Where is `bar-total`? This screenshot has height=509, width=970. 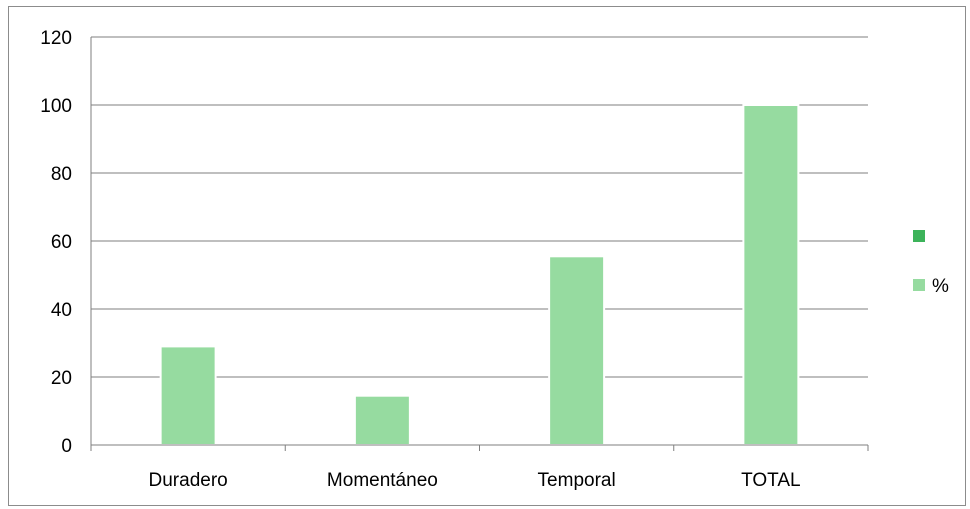
bar-total is located at coordinates (771, 275).